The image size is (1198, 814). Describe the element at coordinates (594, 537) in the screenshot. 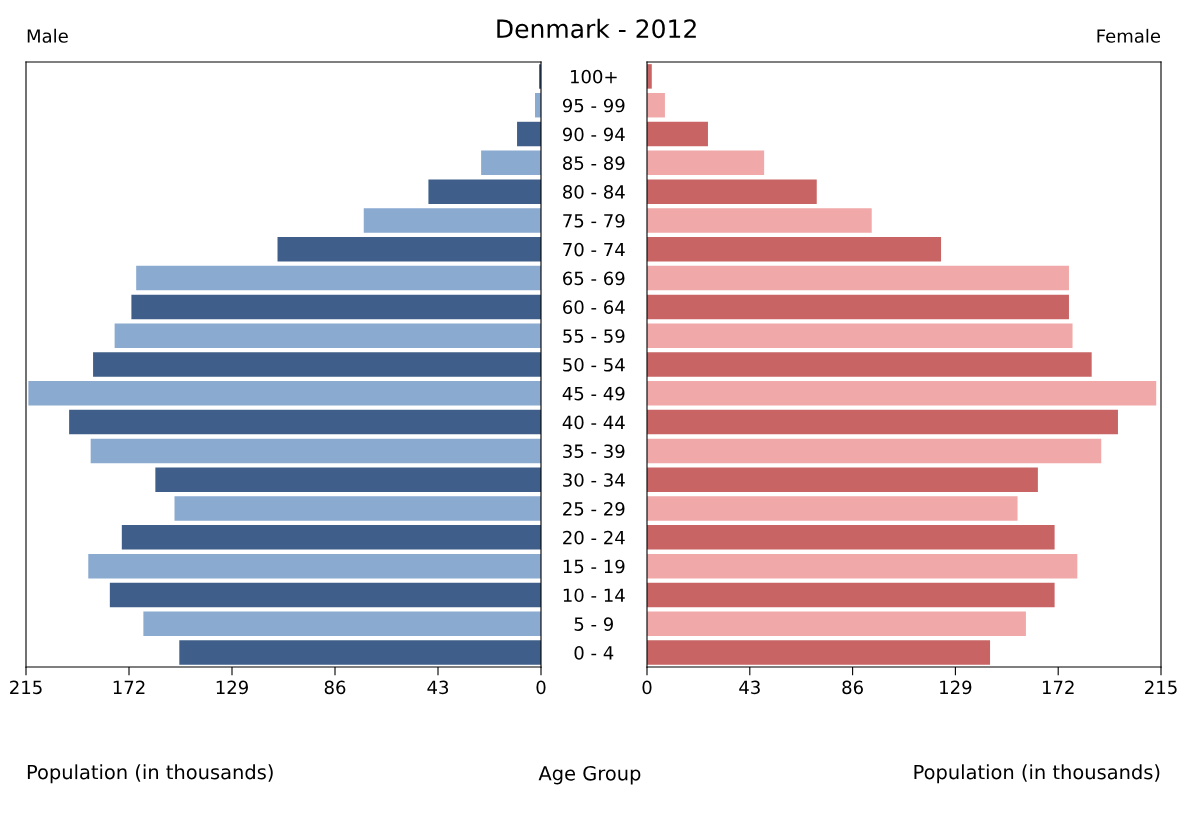

I see `y-tick-label: 20 - 24` at that location.